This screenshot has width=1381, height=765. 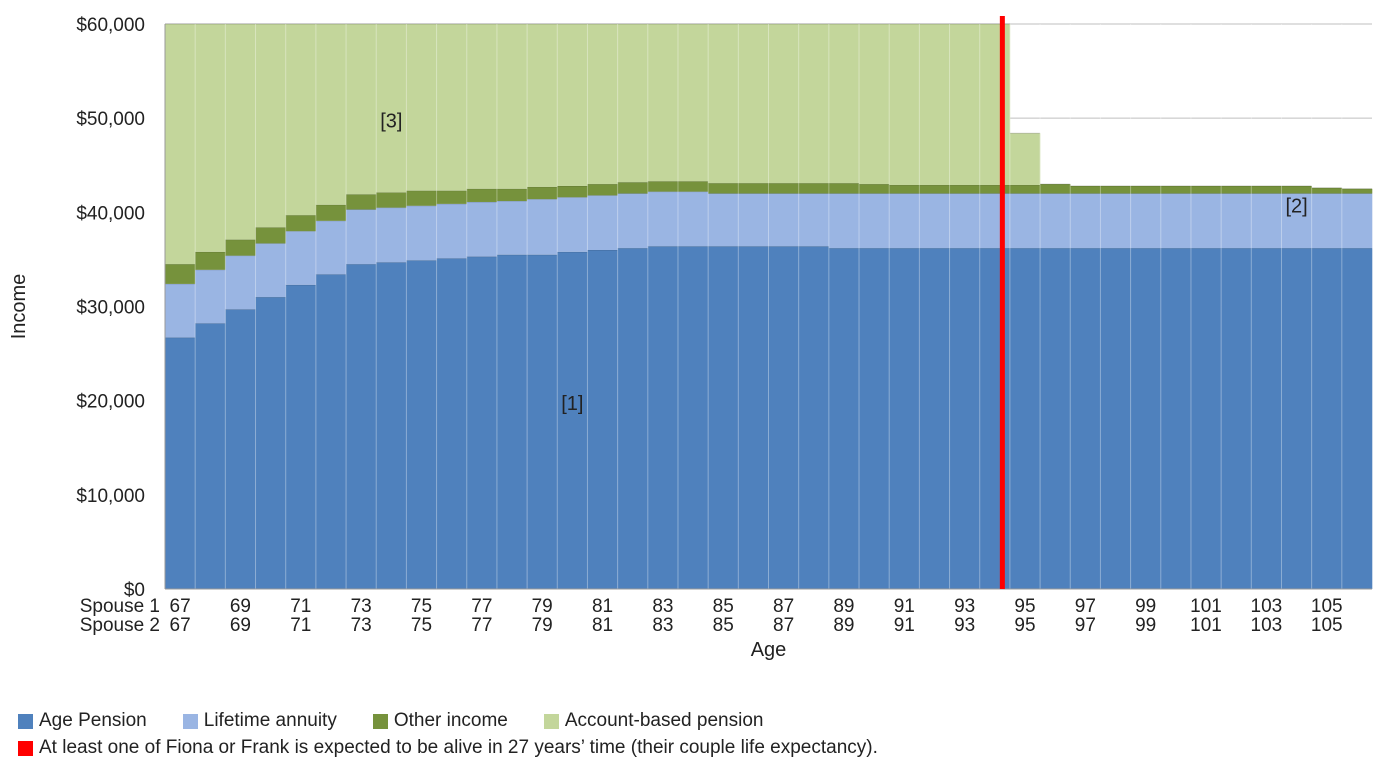 What do you see at coordinates (964, 625) in the screenshot?
I see `x-tick-label: 93` at bounding box center [964, 625].